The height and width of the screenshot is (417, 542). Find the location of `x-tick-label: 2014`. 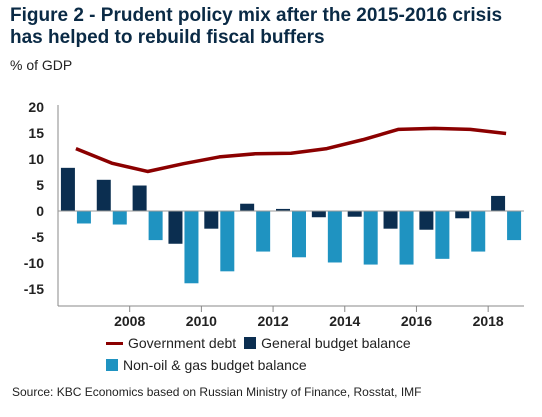

x-tick-label: 2014 is located at coordinates (344, 321).